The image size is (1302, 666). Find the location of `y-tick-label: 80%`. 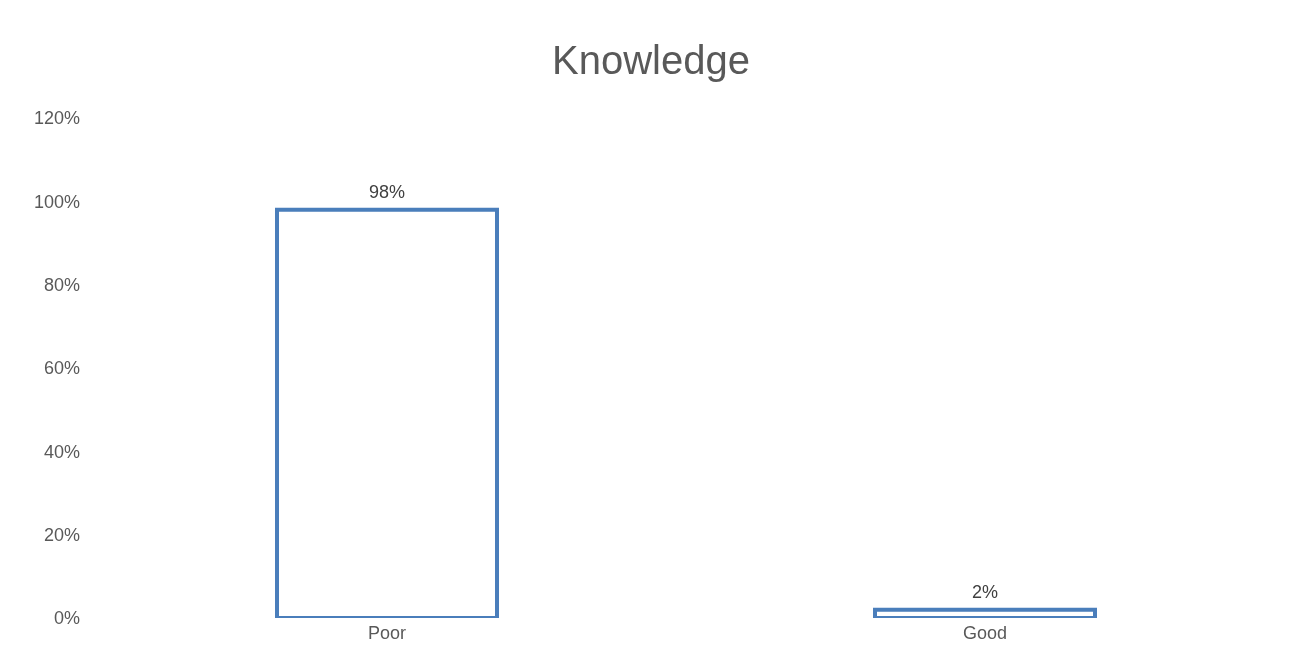

y-tick-label: 80% is located at coordinates (61, 285).